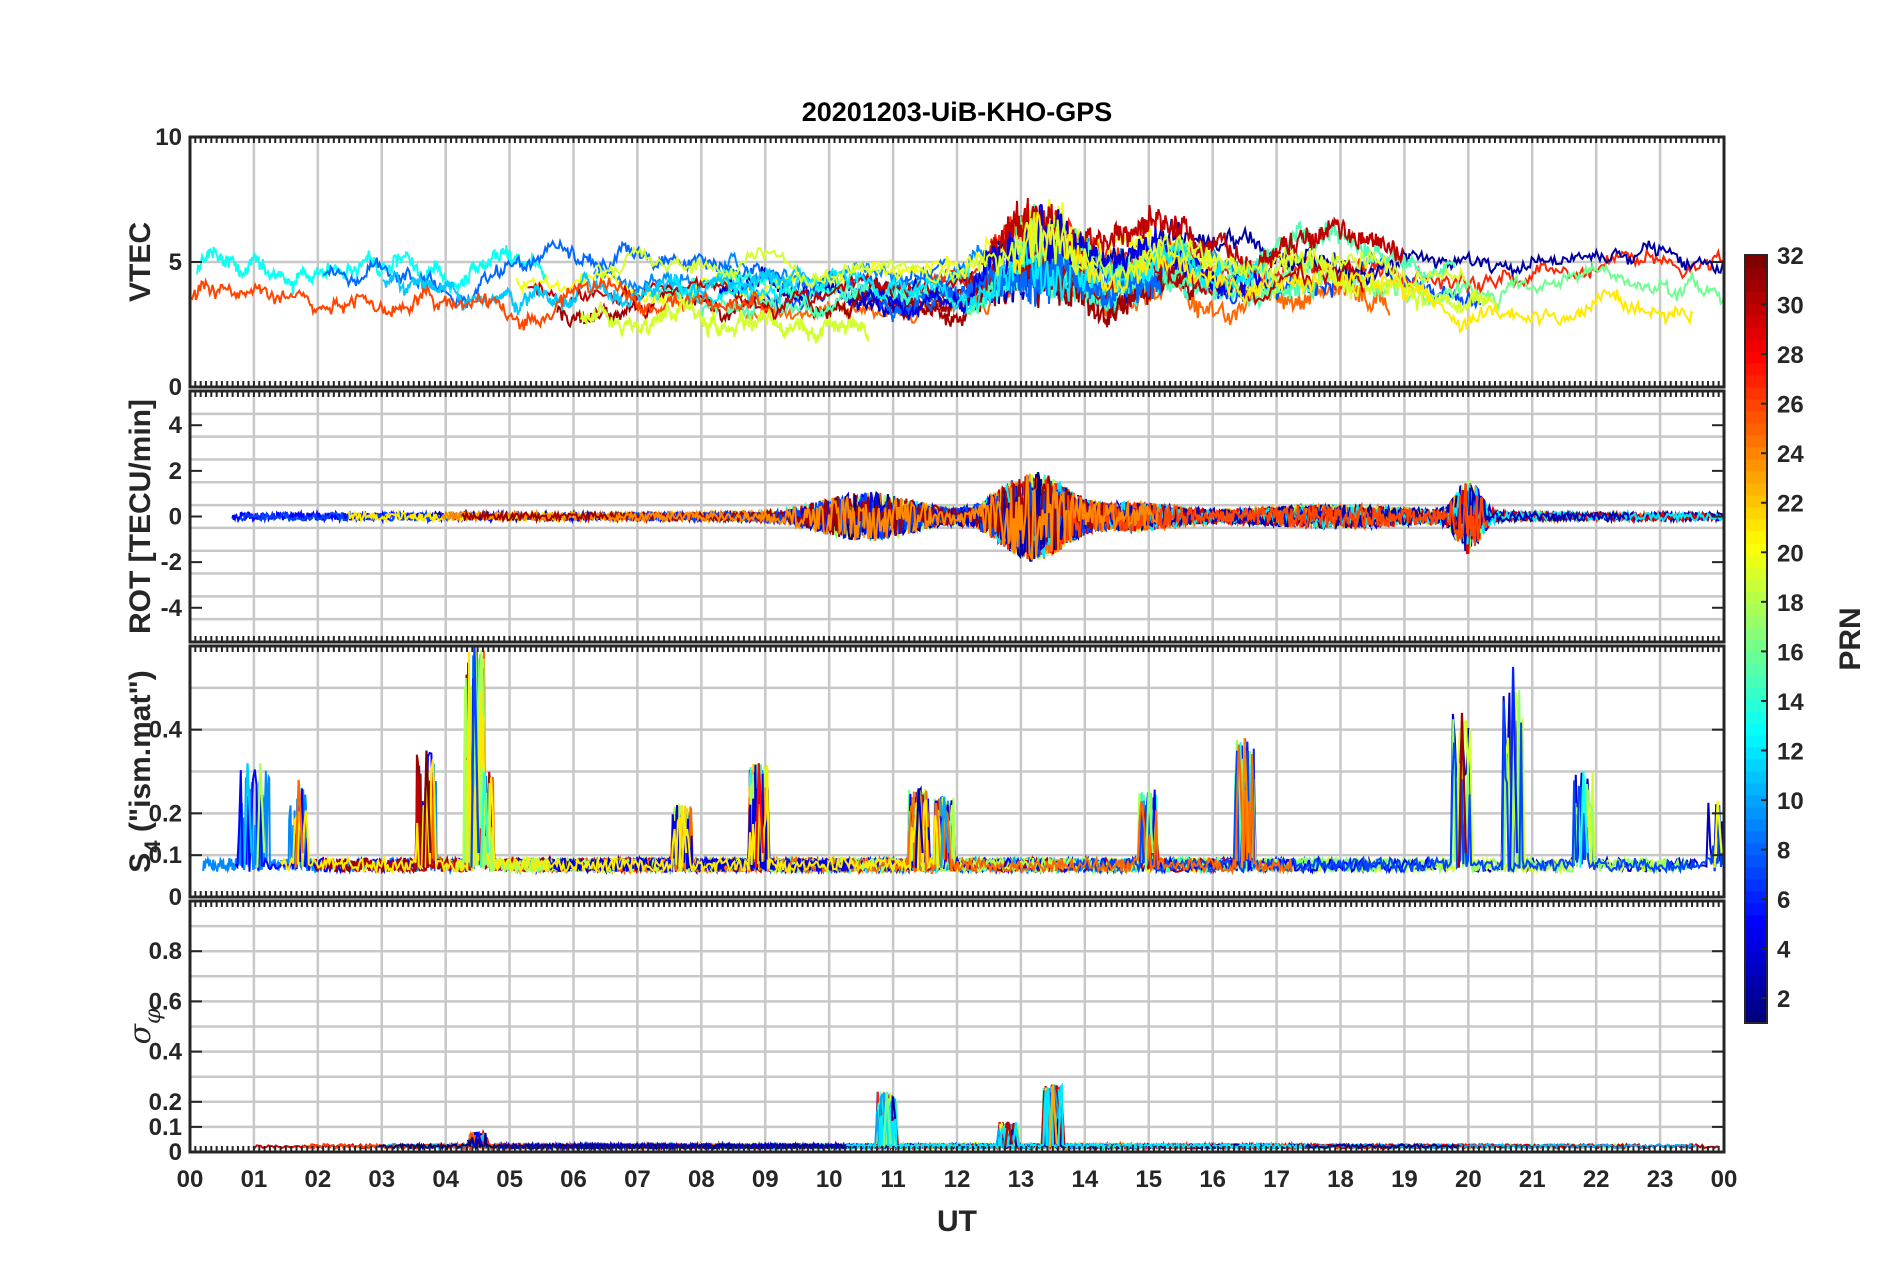 This screenshot has width=1902, height=1272. What do you see at coordinates (957, 1221) in the screenshot?
I see `x-axis-label: UT` at bounding box center [957, 1221].